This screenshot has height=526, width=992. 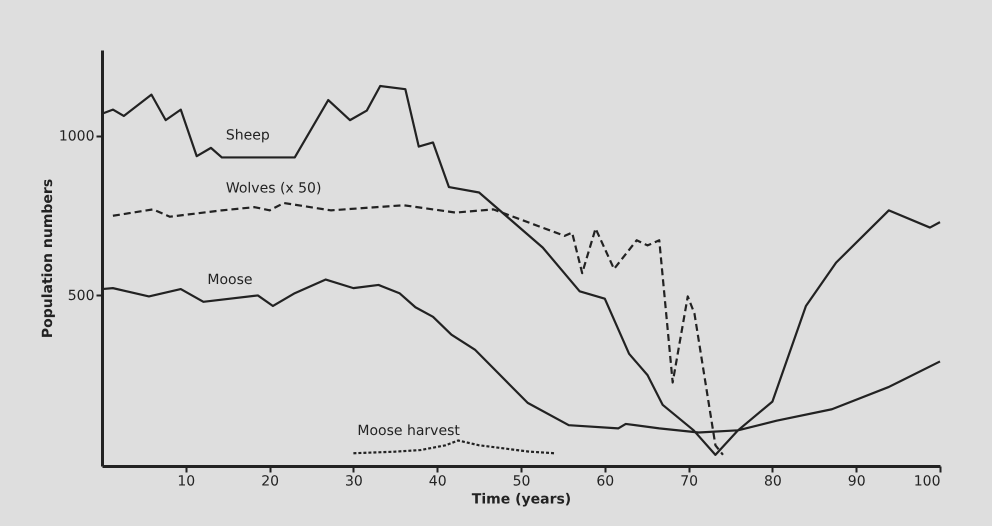 What do you see at coordinates (81, 296) in the screenshot?
I see `y-tick-label: 500` at bounding box center [81, 296].